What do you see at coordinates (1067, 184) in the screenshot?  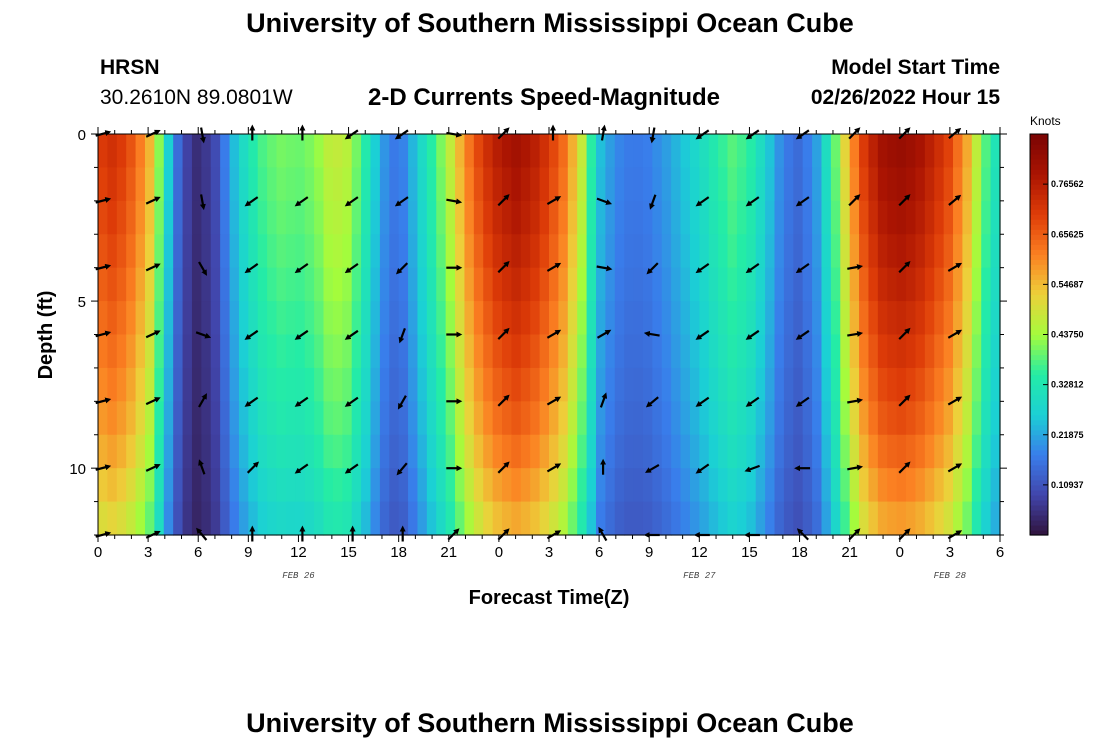 I see `colorbar-tick-label: 0.76562` at bounding box center [1067, 184].